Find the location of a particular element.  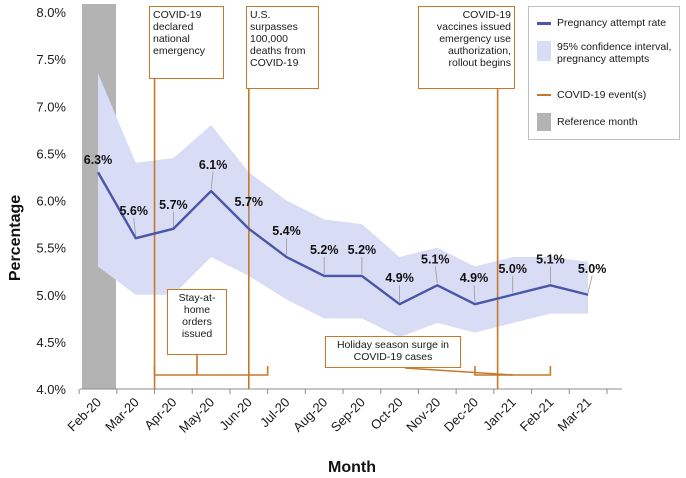

x-tick-label: Nov-20 is located at coordinates (423, 415).